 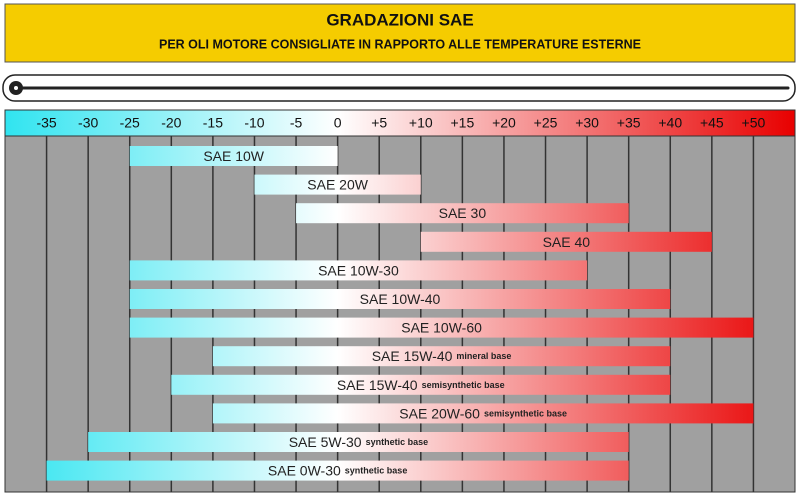 I want to click on bar-name: SAE 30, so click(x=463, y=213).